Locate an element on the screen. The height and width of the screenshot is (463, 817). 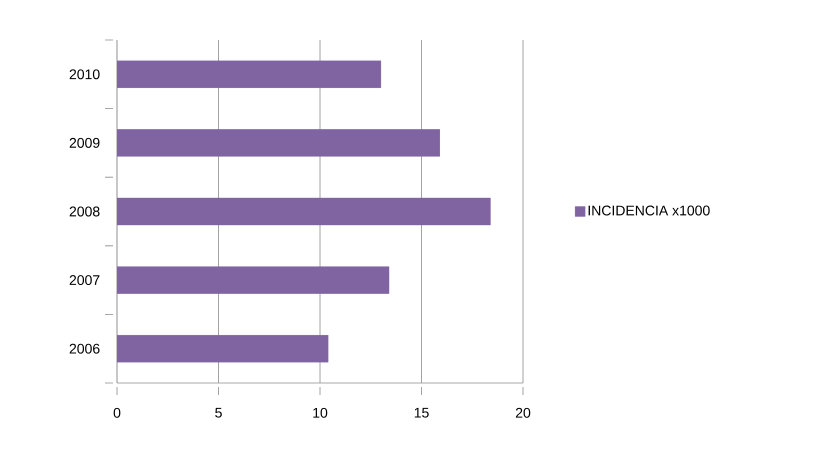
y-tick-label: 2008 is located at coordinates (85, 211).